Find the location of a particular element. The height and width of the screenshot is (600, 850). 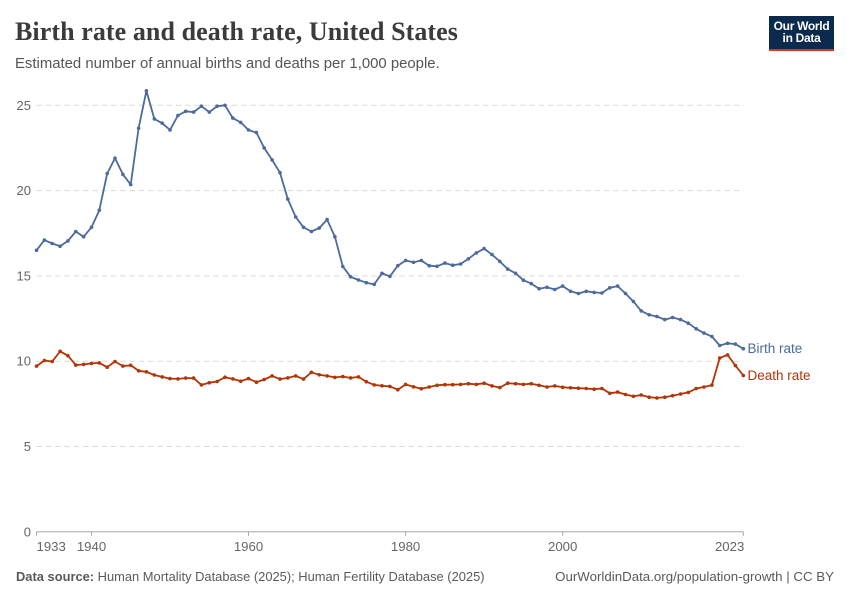

svg-text: 0 is located at coordinates (27, 531).